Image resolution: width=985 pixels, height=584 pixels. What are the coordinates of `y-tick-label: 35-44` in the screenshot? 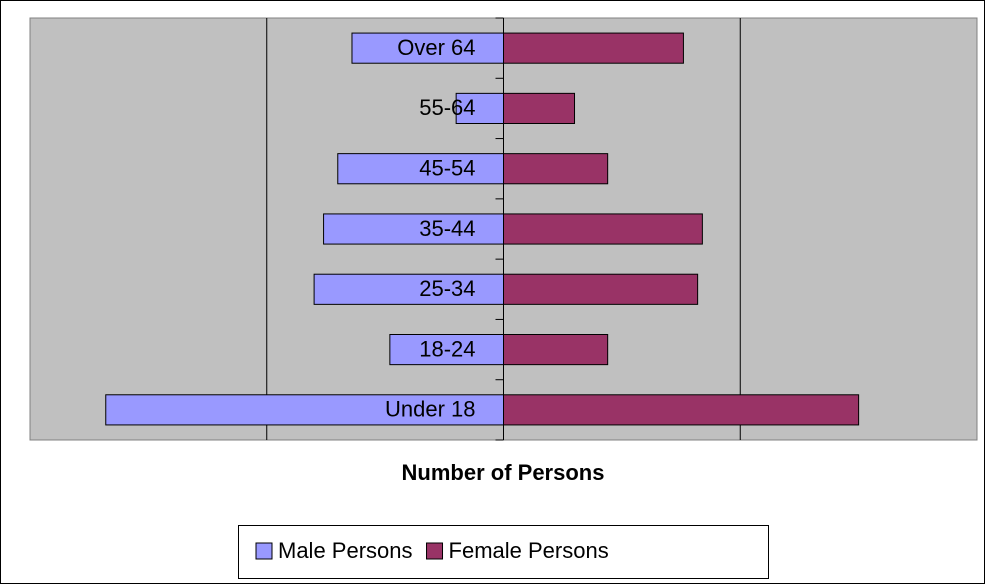 It's located at (447, 228).